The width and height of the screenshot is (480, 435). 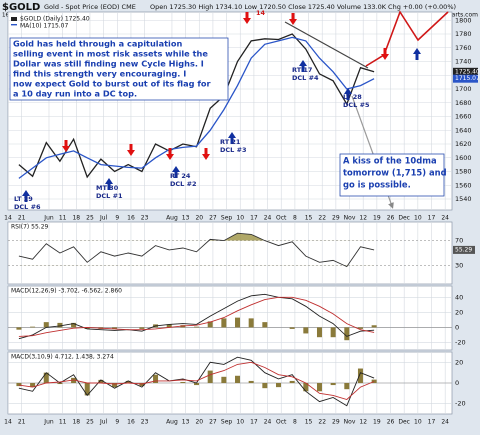 I want to click on x-tick-label: Sep, so click(x=227, y=422).